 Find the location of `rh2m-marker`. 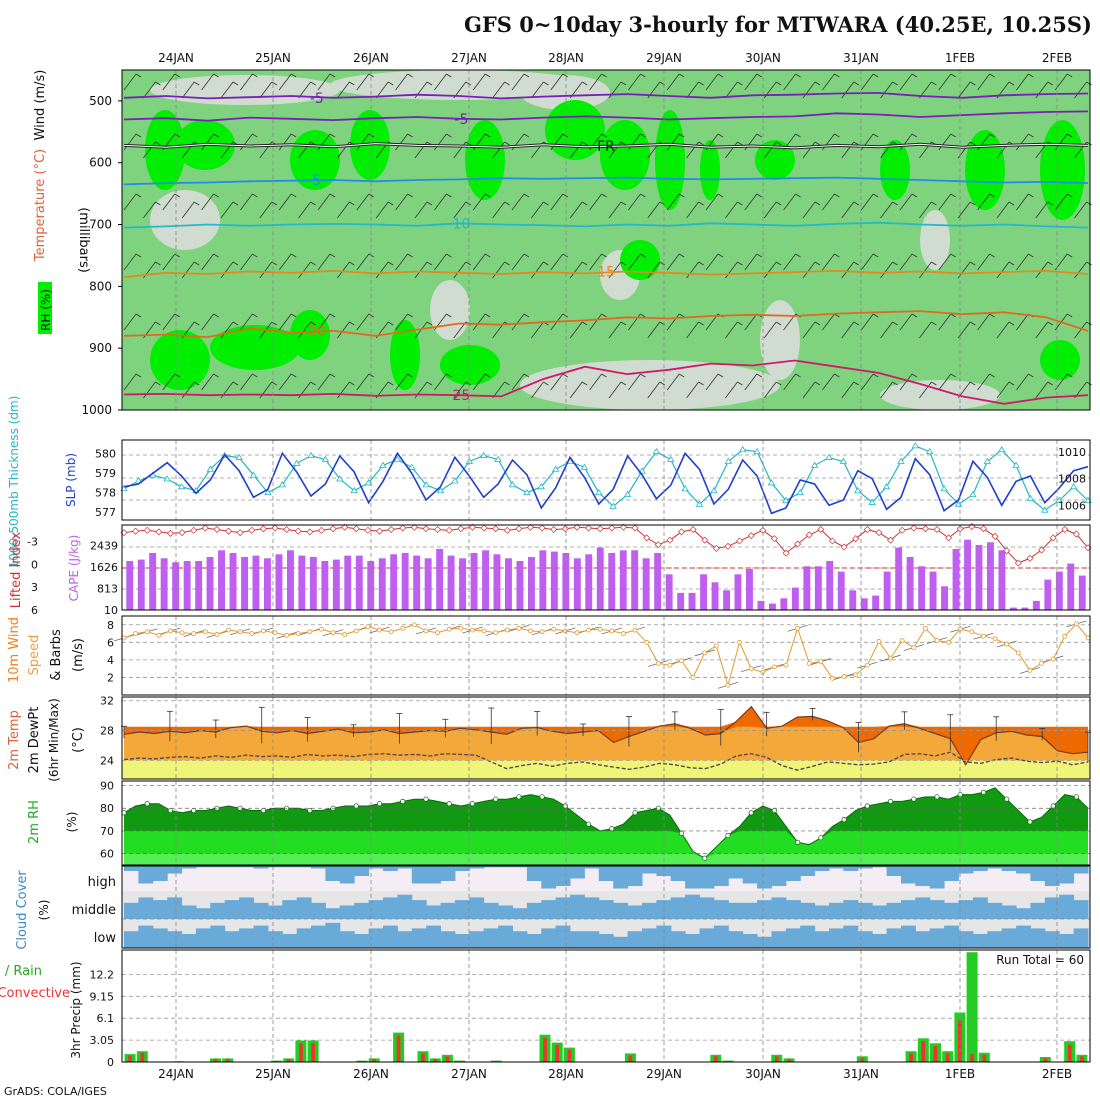

rh2m-marker is located at coordinates (821, 838).